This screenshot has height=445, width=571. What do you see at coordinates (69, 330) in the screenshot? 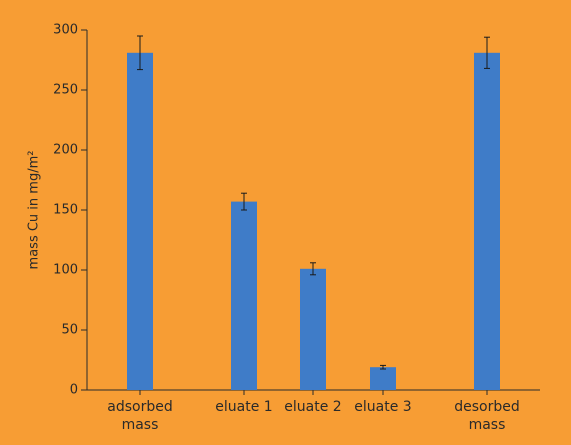
I see `y-tick-label: 50` at bounding box center [69, 330].